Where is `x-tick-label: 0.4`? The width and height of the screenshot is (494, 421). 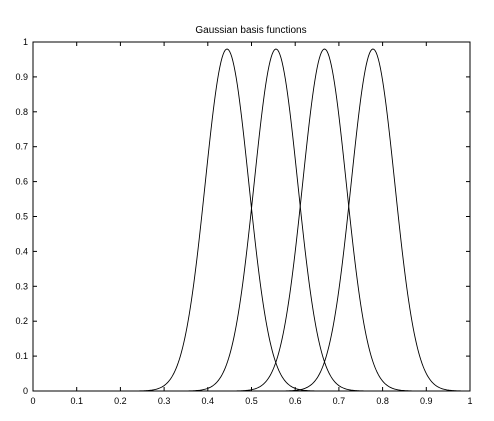
x-tick-label: 0.4 is located at coordinates (208, 401).